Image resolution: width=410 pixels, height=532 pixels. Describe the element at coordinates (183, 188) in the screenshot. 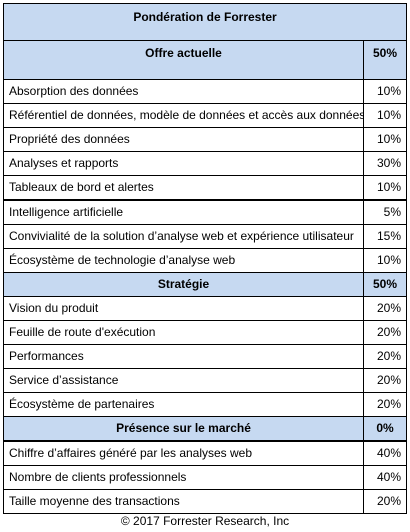

I see `criterion-label: Tableaux de bord et alertes` at that location.